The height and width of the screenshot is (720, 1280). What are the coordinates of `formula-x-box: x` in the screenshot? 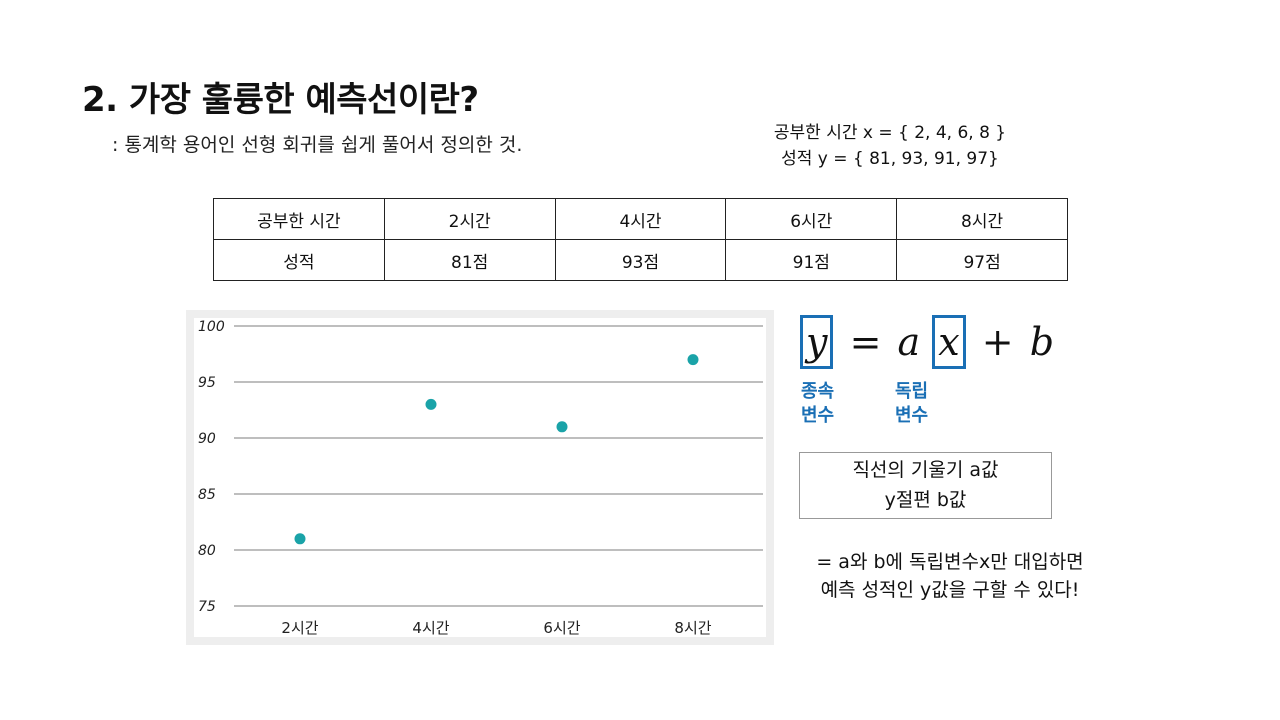 It's located at (949, 342).